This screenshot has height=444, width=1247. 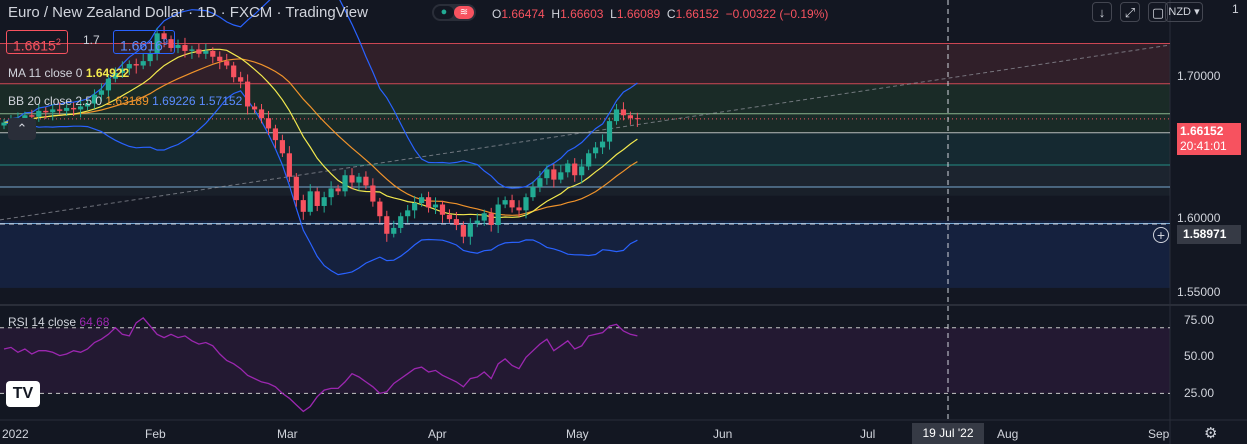 What do you see at coordinates (207, 12) in the screenshot?
I see `interval: 1D` at bounding box center [207, 12].